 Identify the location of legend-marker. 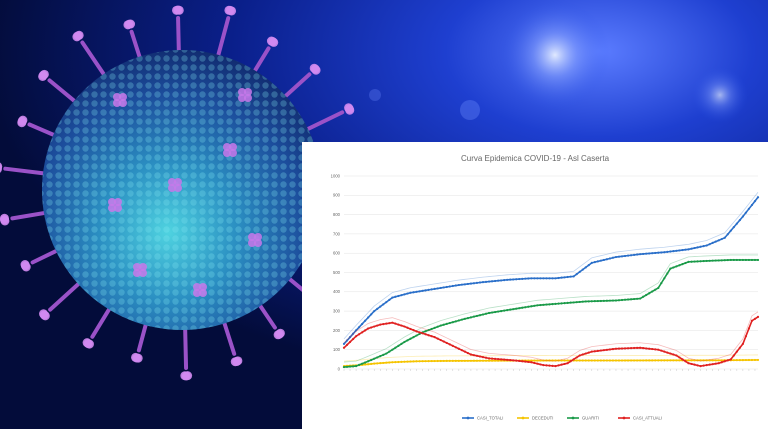
(523, 418).